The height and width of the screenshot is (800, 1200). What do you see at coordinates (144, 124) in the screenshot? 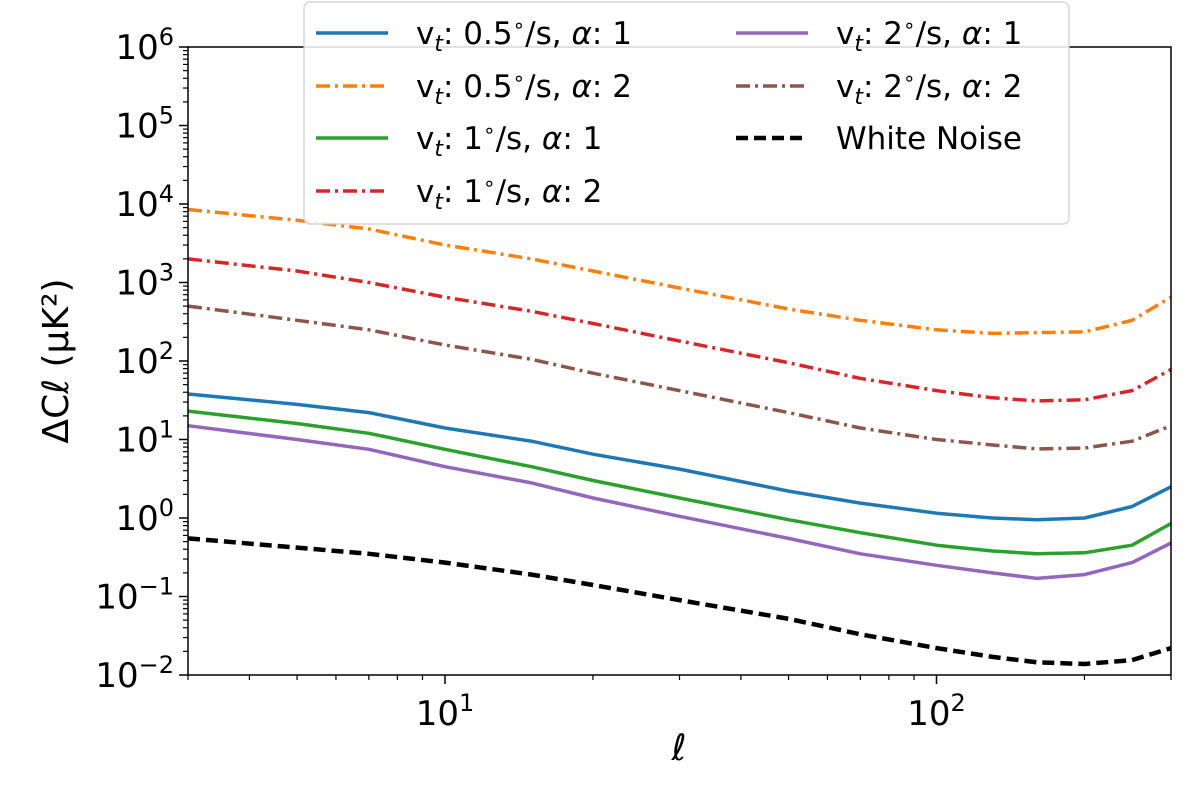
I see `y-tick-label: 10⁵` at bounding box center [144, 124].